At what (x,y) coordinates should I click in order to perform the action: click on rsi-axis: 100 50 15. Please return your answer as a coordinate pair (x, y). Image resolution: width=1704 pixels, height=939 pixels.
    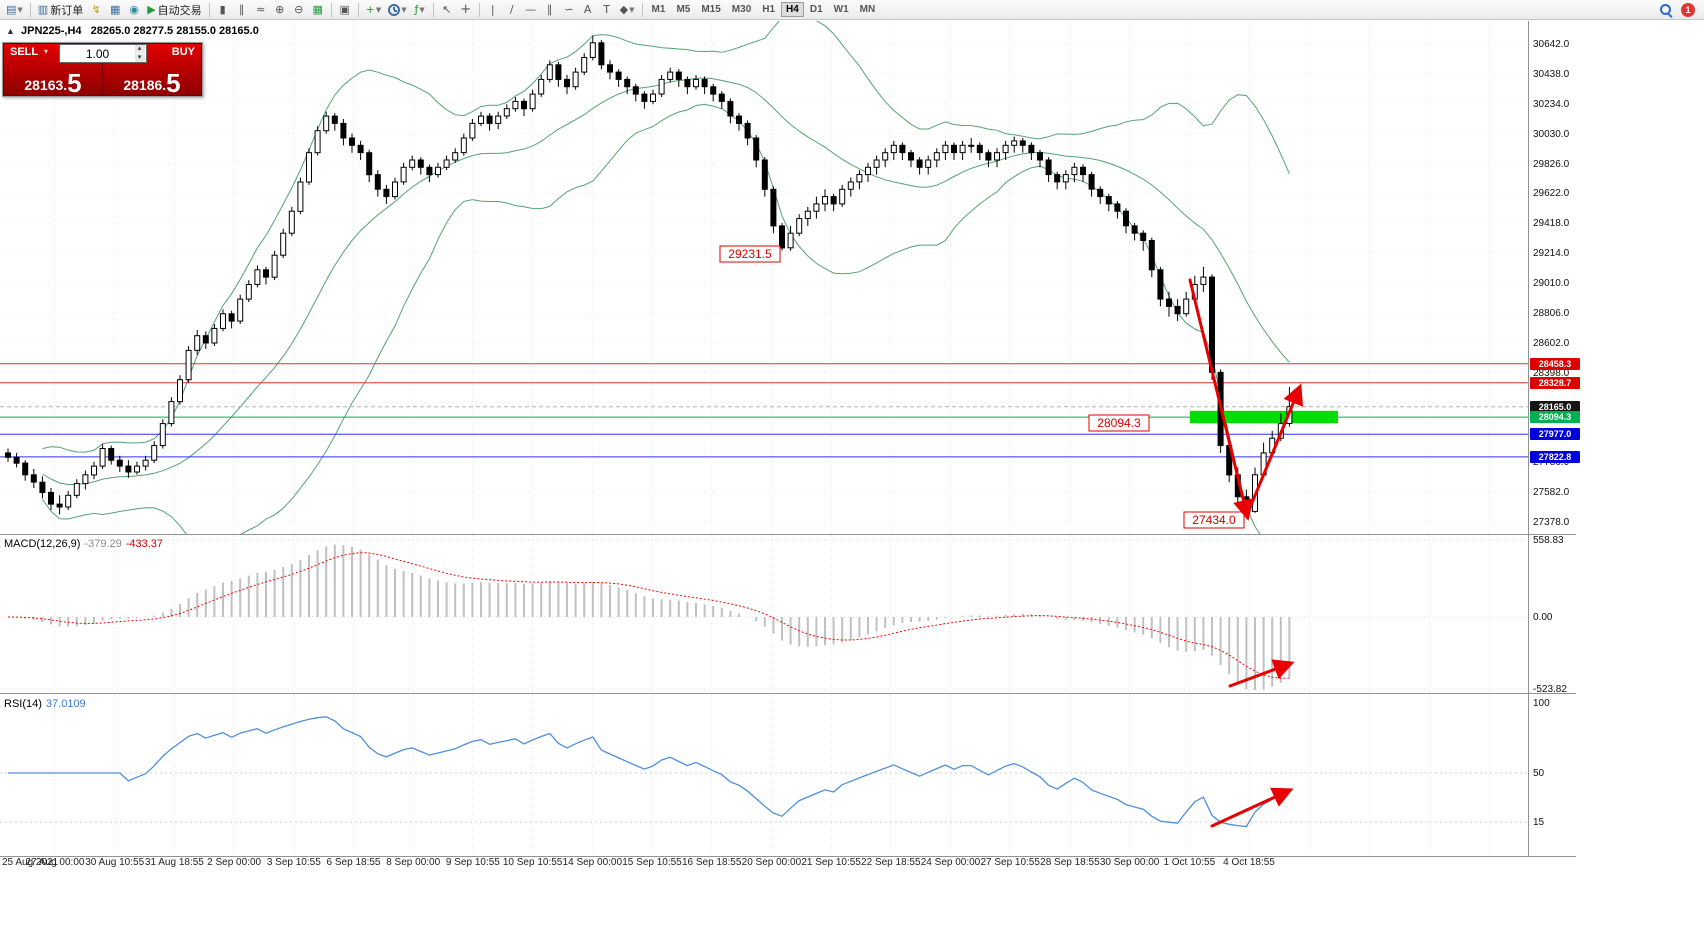
    Looking at the image, I should click on (1564, 775).